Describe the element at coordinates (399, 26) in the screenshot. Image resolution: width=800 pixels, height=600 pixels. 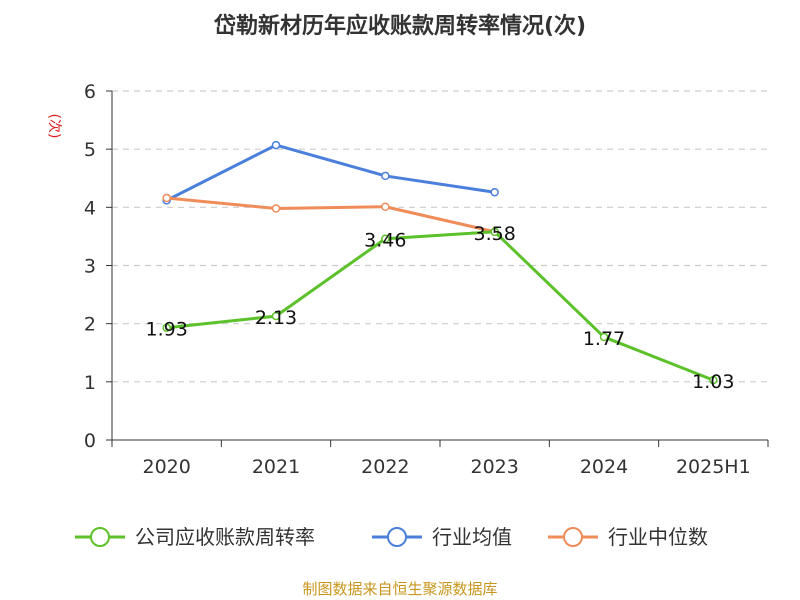
I see `chart-title: 岱勒新材历年应收账款周转率情况(次)` at that location.